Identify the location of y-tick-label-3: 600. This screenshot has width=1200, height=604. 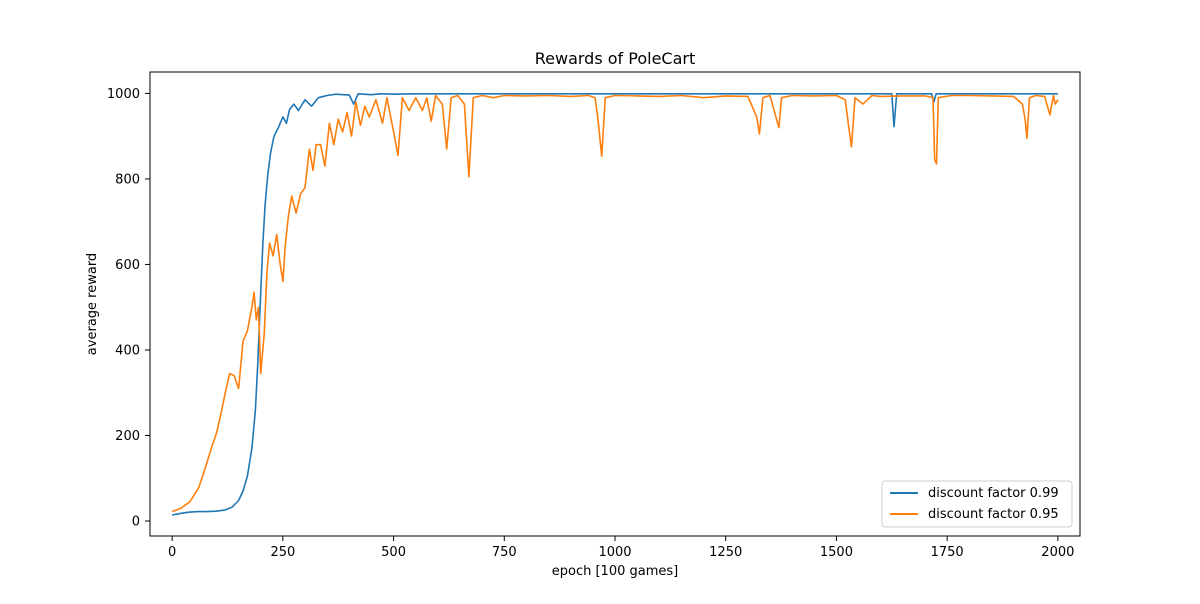
(127, 265).